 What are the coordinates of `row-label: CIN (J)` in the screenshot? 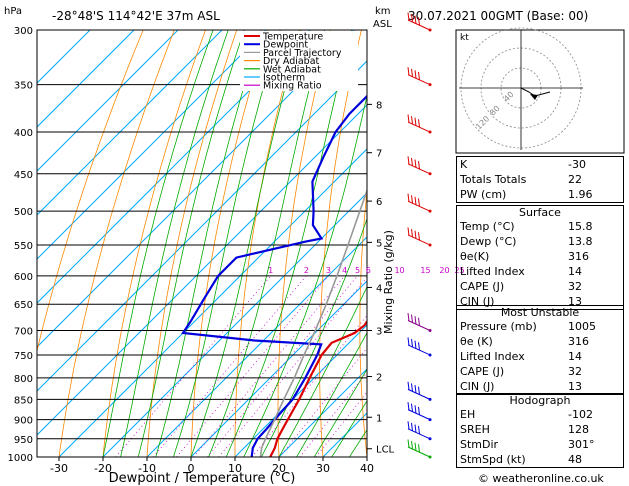 It's located at (477, 386).